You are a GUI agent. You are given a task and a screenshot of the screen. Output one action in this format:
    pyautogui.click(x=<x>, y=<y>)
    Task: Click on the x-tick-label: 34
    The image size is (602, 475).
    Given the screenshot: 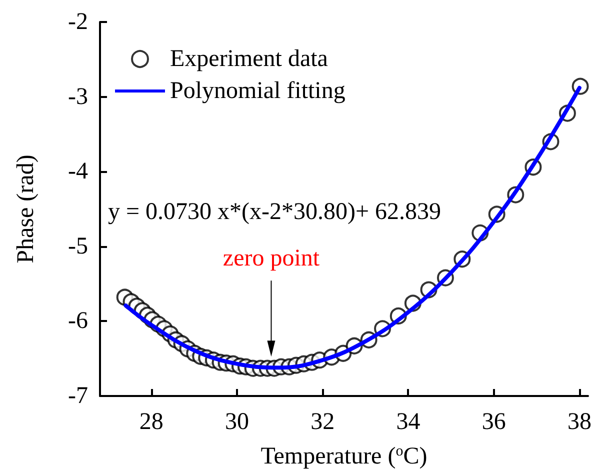 What is the action you would take?
    pyautogui.click(x=408, y=422)
    